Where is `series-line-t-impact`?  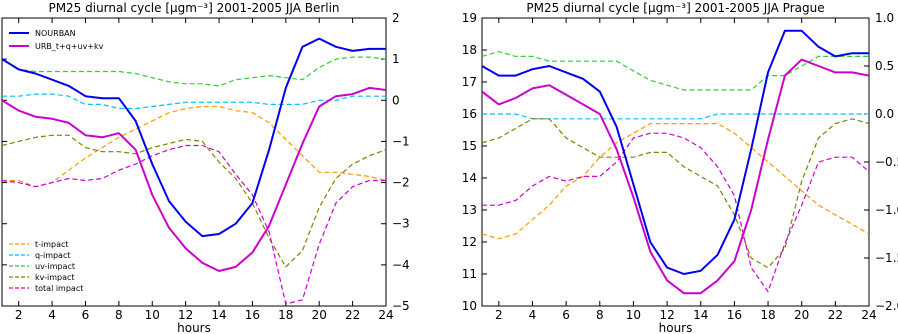 series-line-t-impact is located at coordinates (194, 146).